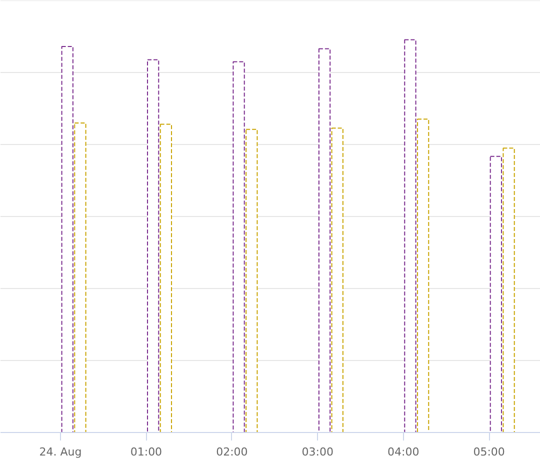 The height and width of the screenshot is (461, 540). Describe the element at coordinates (489, 452) in the screenshot. I see `x-tick-label: 05:00` at that location.